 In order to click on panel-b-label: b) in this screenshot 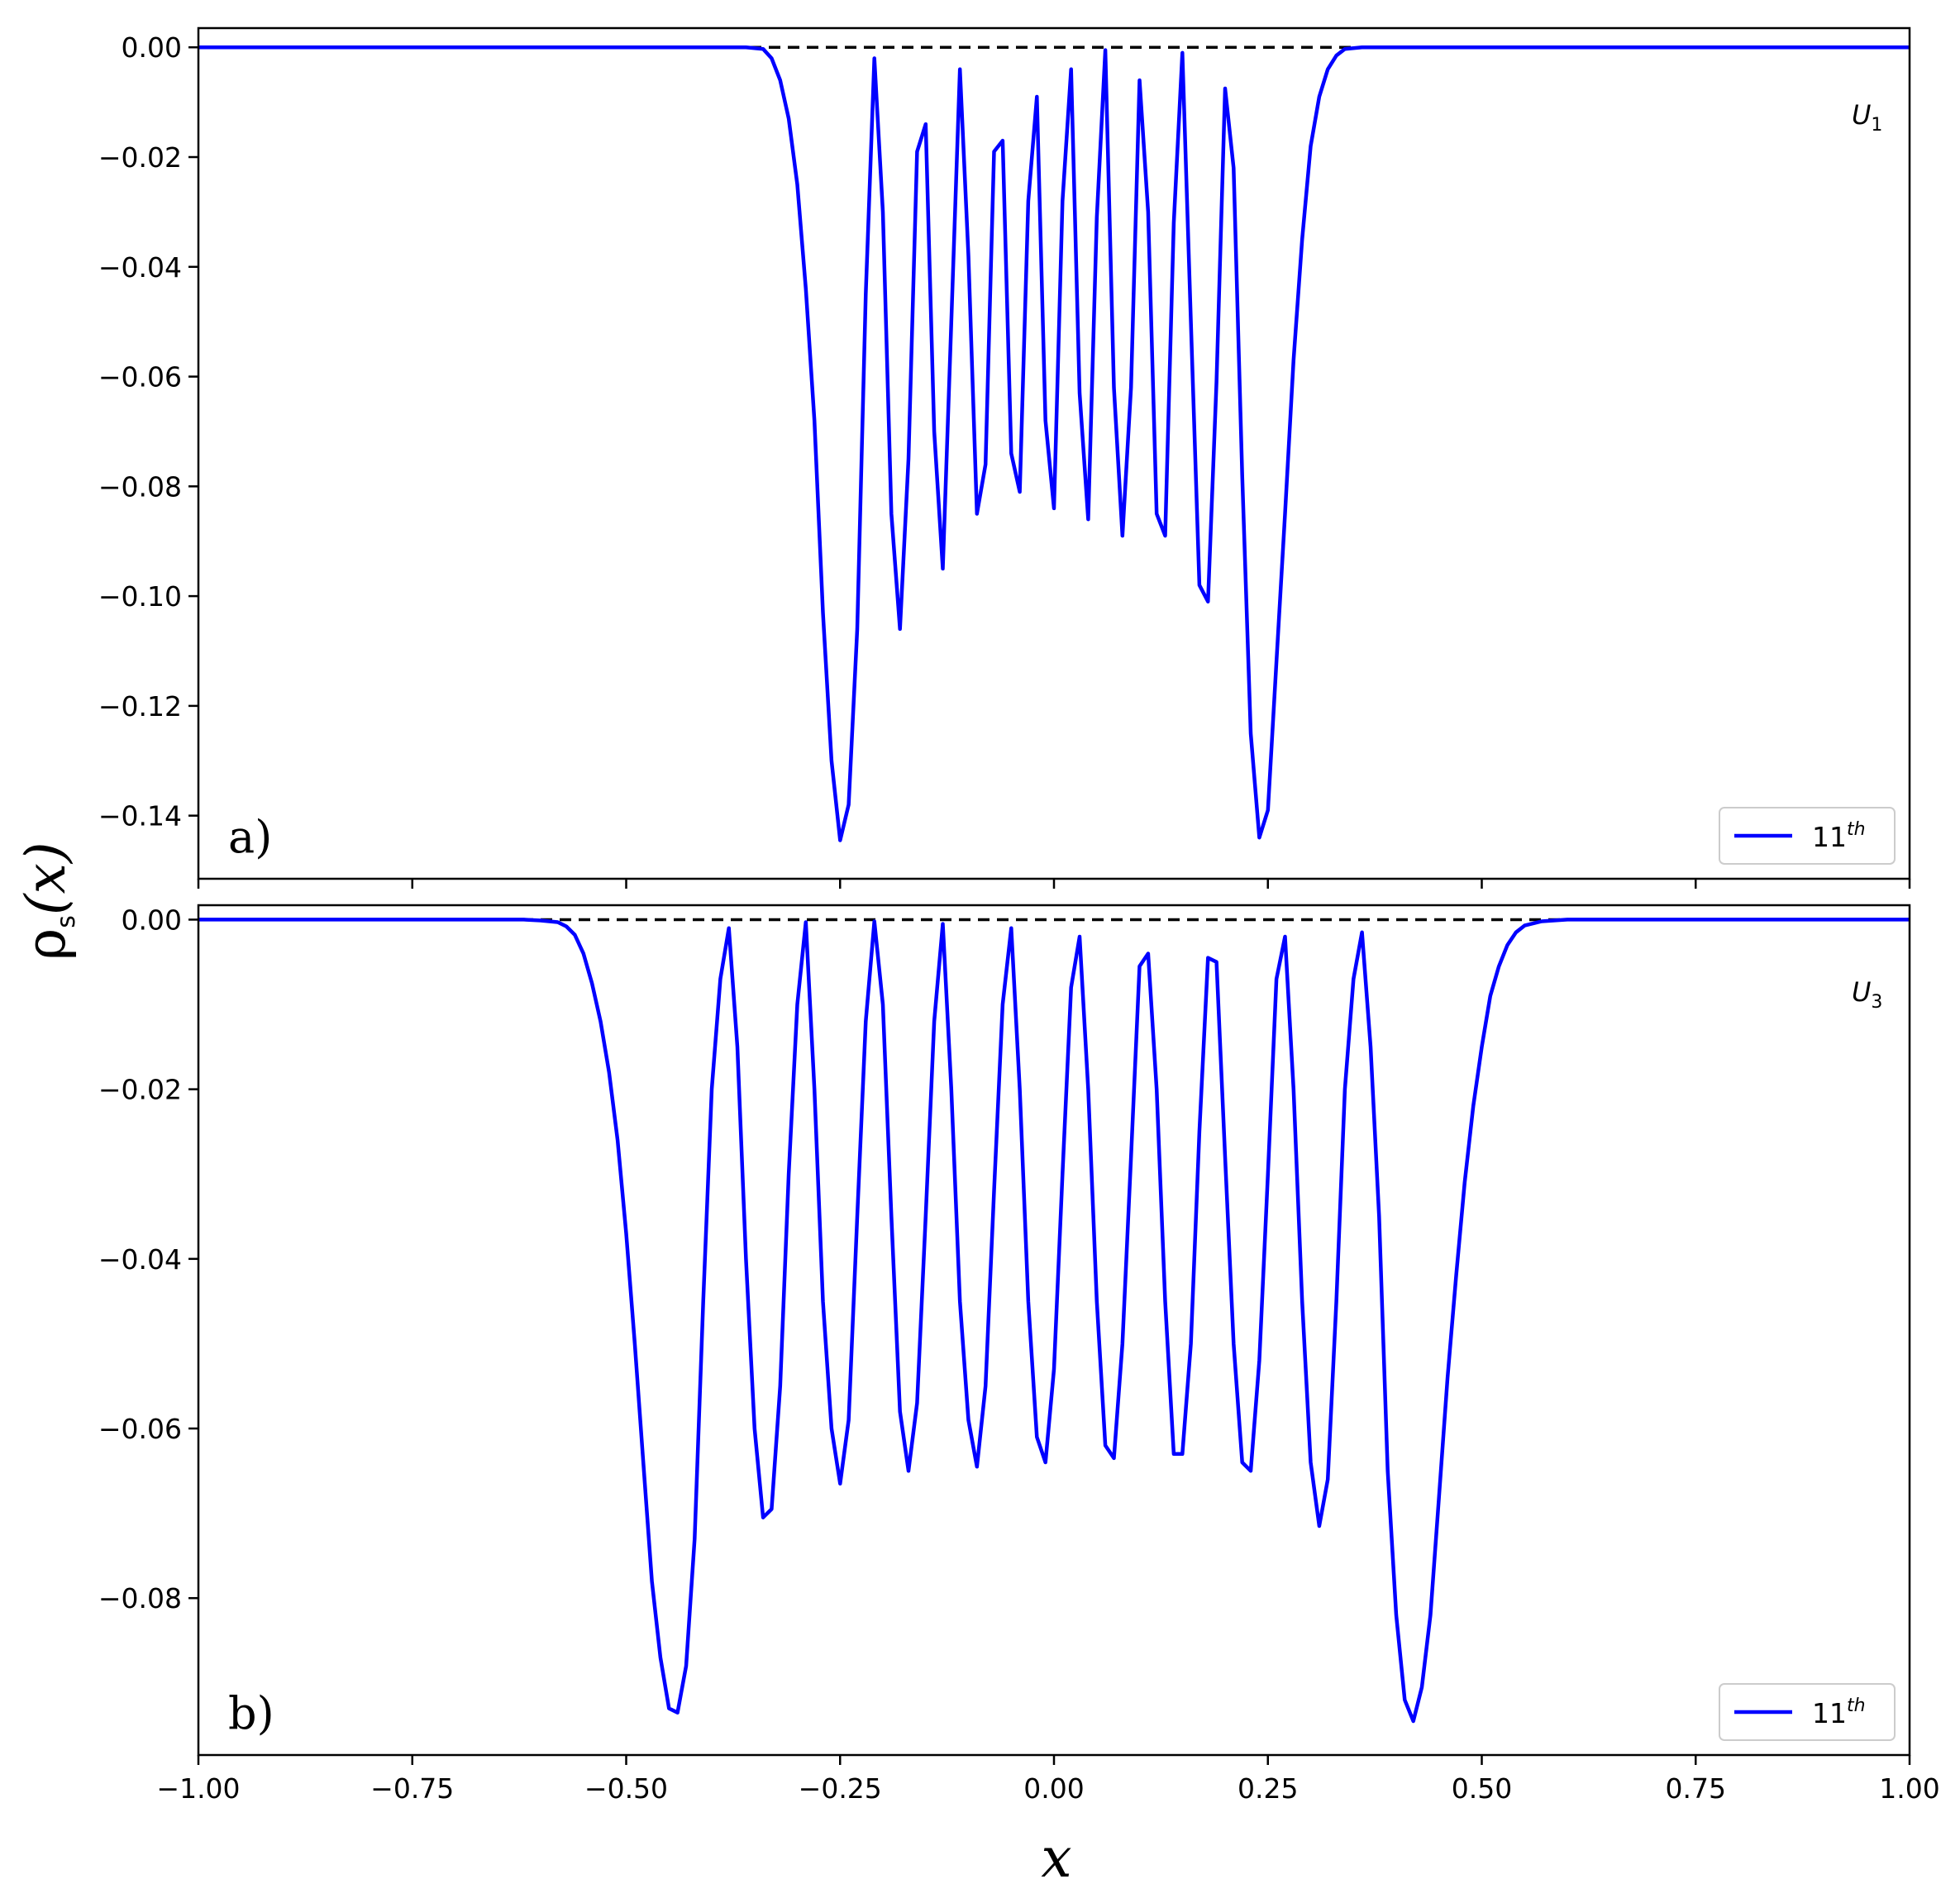, I will do `click(251, 1713)`.